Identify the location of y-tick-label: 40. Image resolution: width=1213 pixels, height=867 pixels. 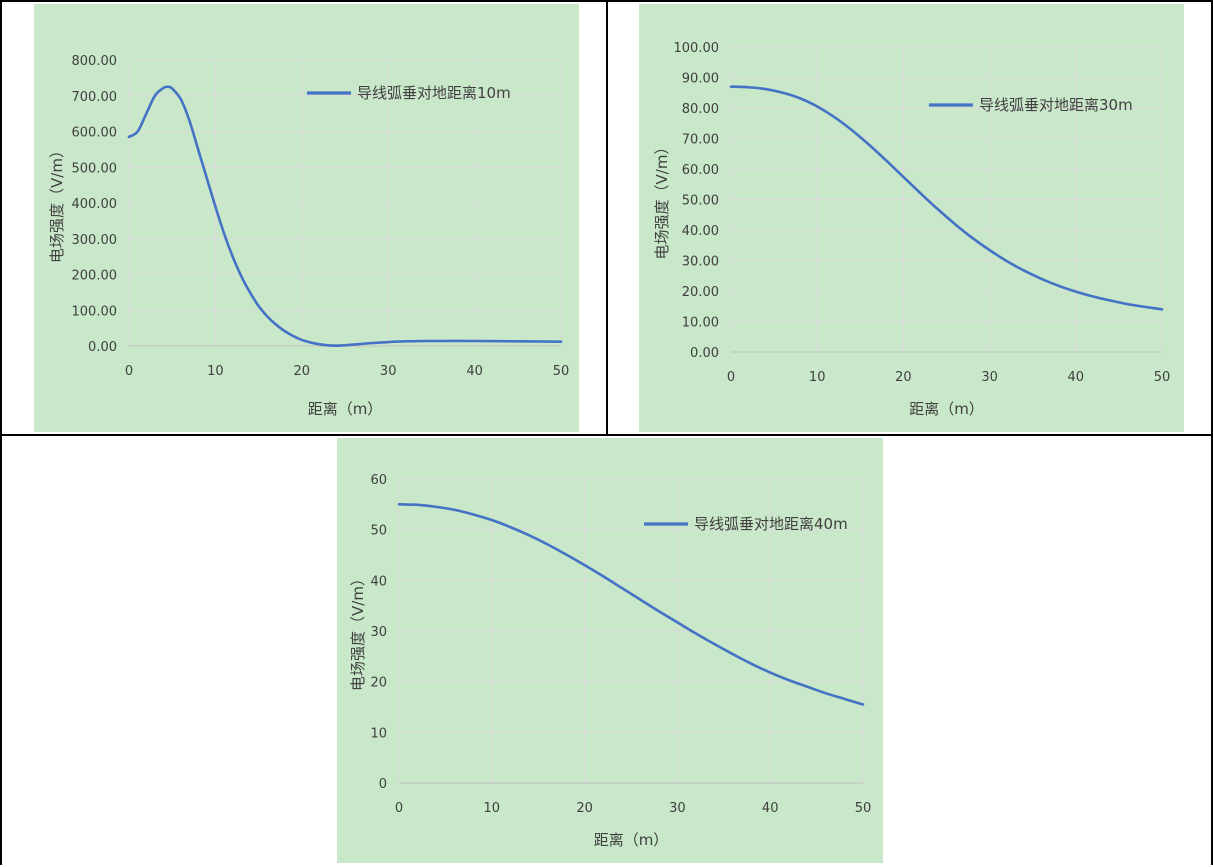
(378, 581).